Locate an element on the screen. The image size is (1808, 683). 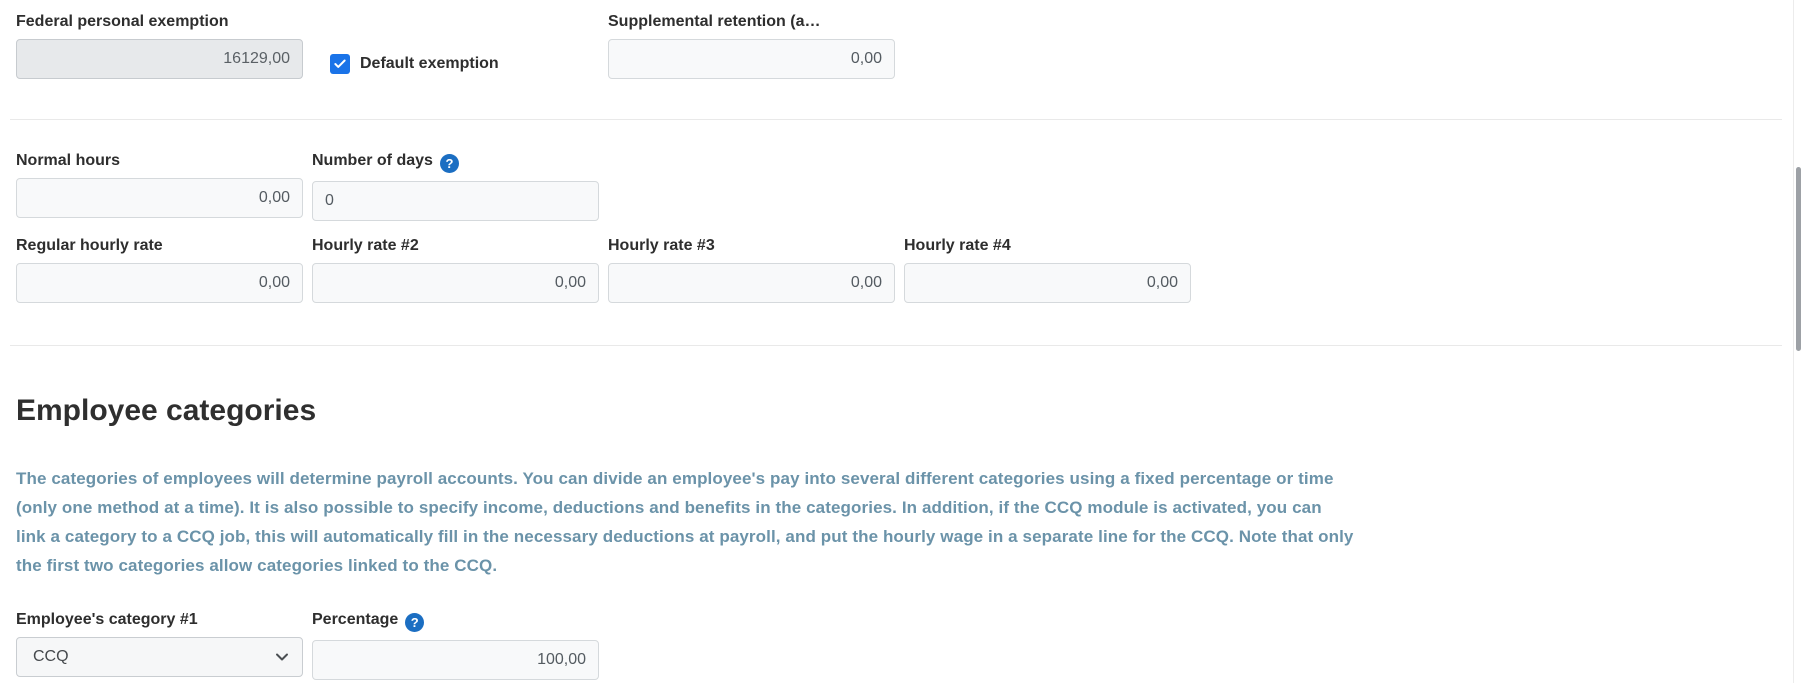
employee-category-1-label: Employee's category #1 is located at coordinates (107, 619).